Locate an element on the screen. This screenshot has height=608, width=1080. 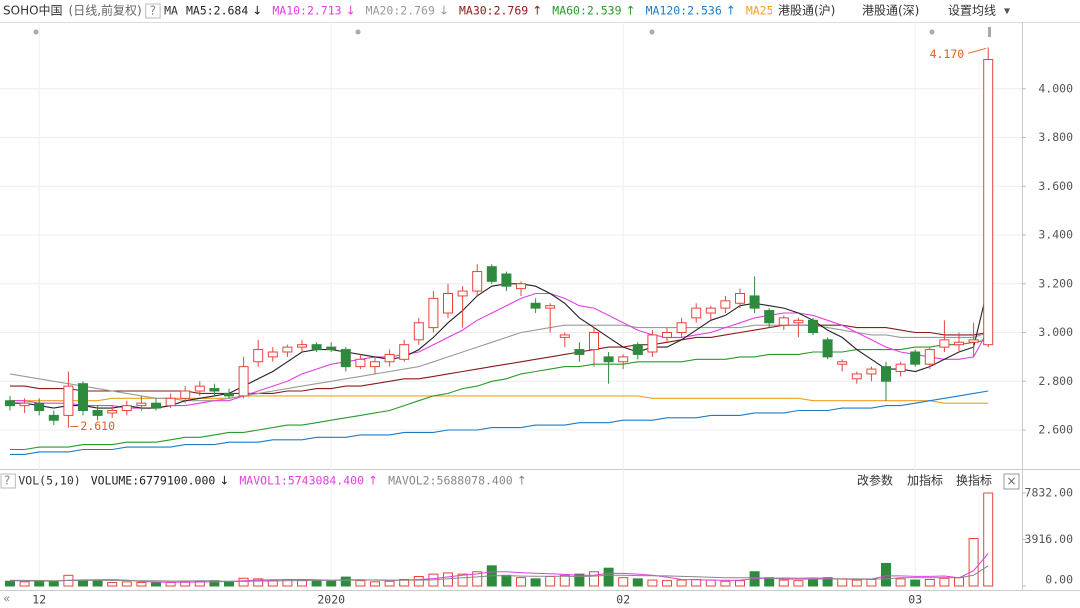
y-tick-label: 2.800 is located at coordinates (1055, 381).